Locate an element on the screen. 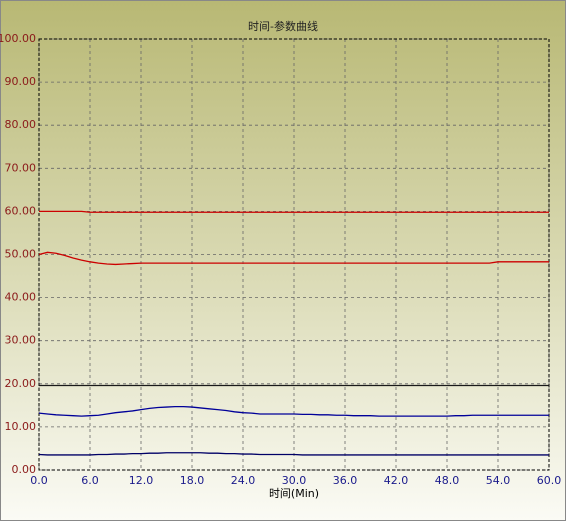 The width and height of the screenshot is (566, 521). y-tick-label: 60.00 is located at coordinates (21, 210).